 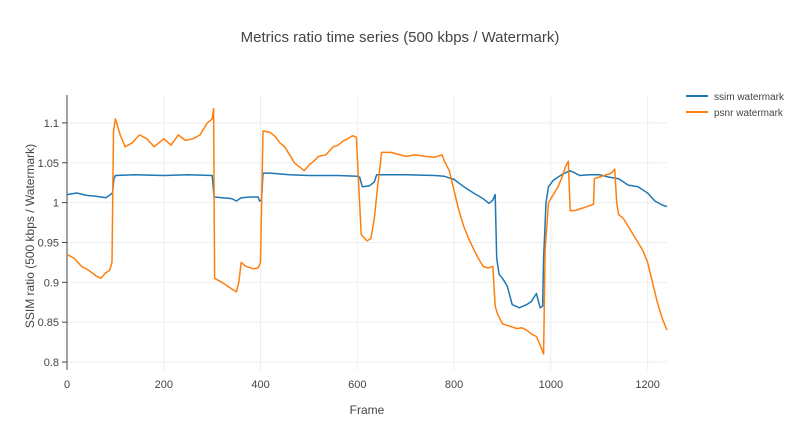 What do you see at coordinates (260, 385) in the screenshot?
I see `x-tick-label: 400` at bounding box center [260, 385].